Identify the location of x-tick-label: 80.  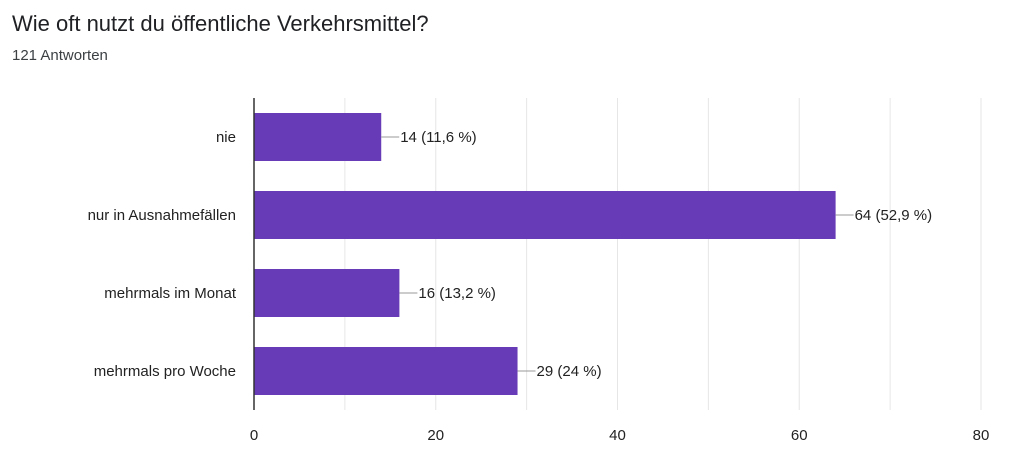
(981, 435).